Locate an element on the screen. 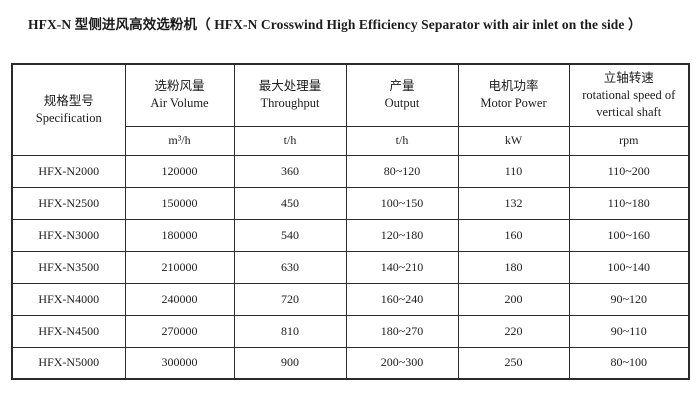 This screenshot has width=700, height=401. table-row: HFX-N2000 120000 360 80~120 110 110~200 is located at coordinates (350, 171).